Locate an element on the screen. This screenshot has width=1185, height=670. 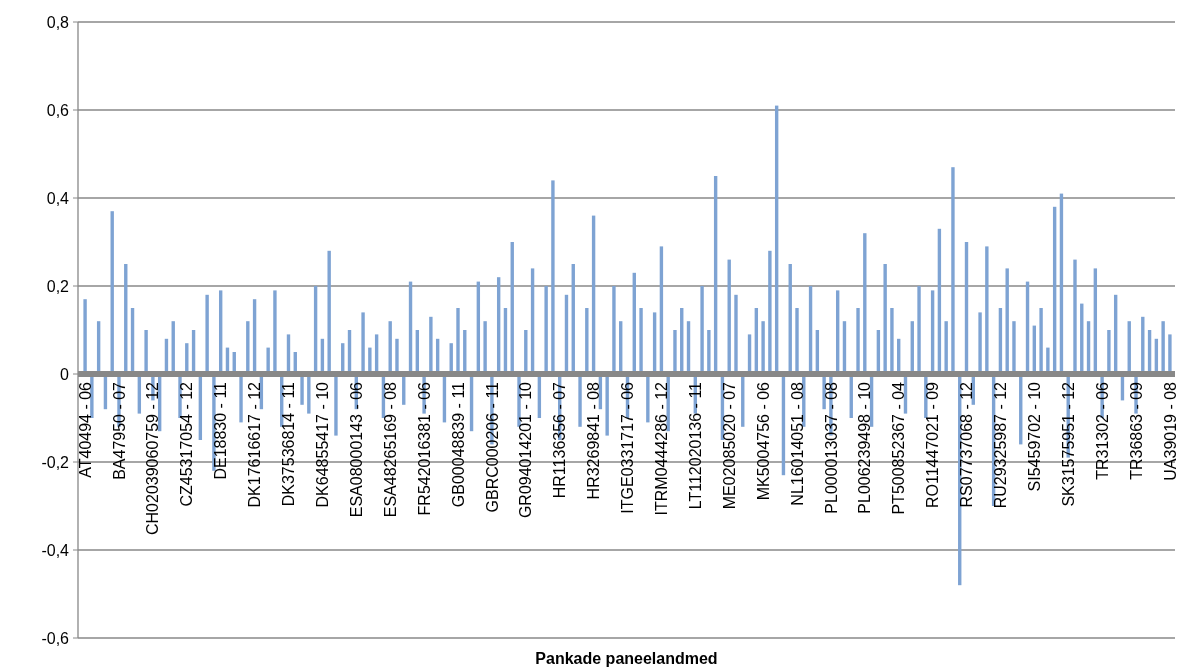
x-tick-label: DK37536814 - 11 is located at coordinates (289, 444).